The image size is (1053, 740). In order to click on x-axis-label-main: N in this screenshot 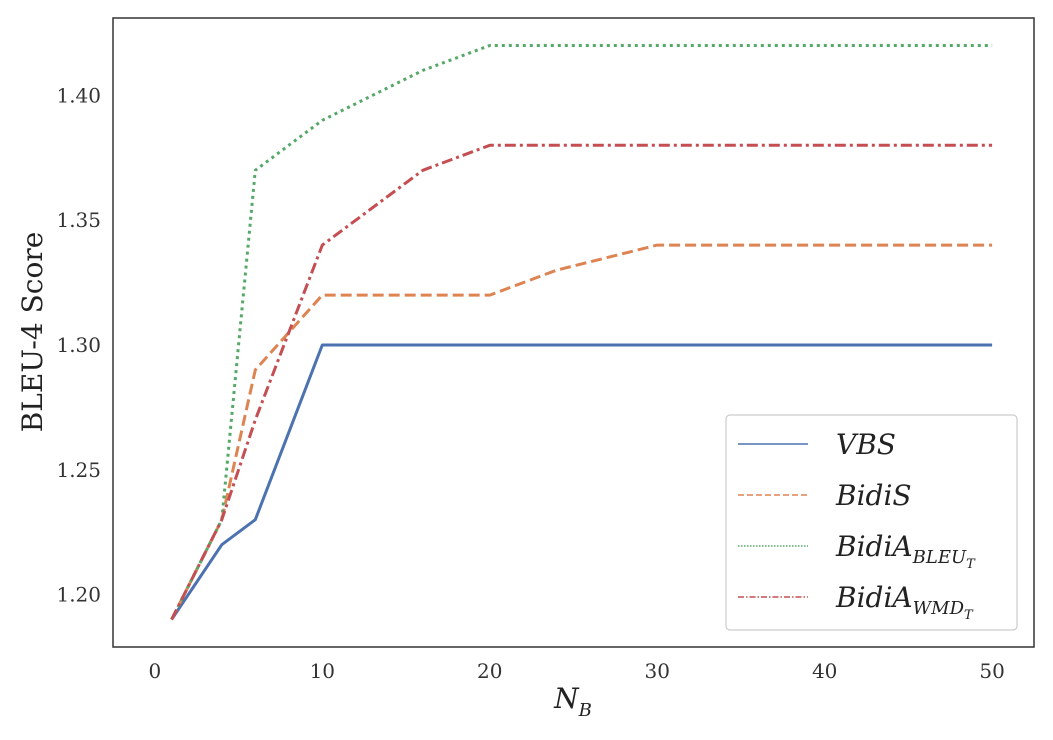, I will do `click(566, 698)`.